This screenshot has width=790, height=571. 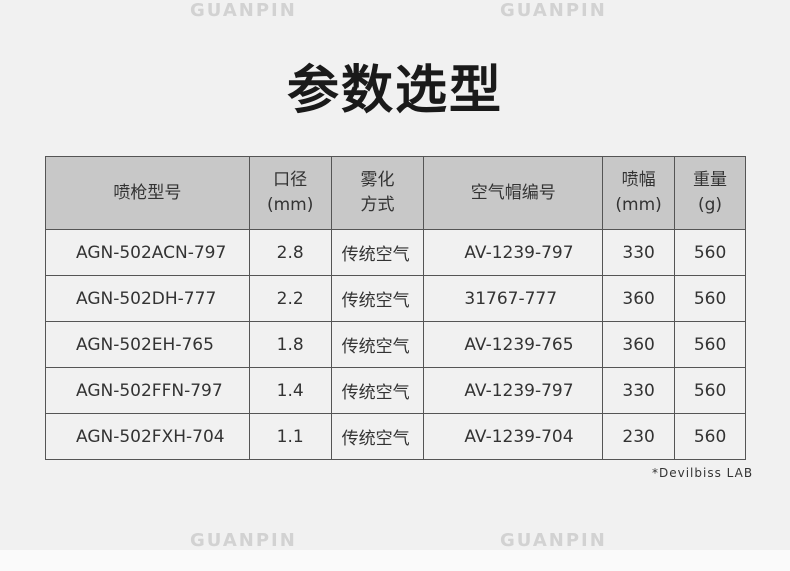 What do you see at coordinates (290, 193) in the screenshot?
I see `header-cell: 口径 (mm)` at bounding box center [290, 193].